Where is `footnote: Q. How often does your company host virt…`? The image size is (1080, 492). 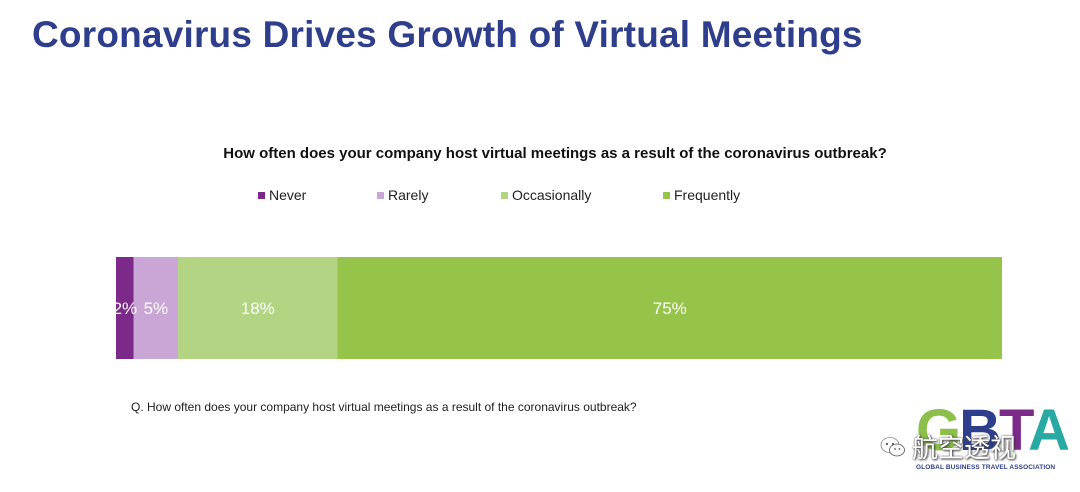 footnote: Q. How often does your company host virt… is located at coordinates (384, 407).